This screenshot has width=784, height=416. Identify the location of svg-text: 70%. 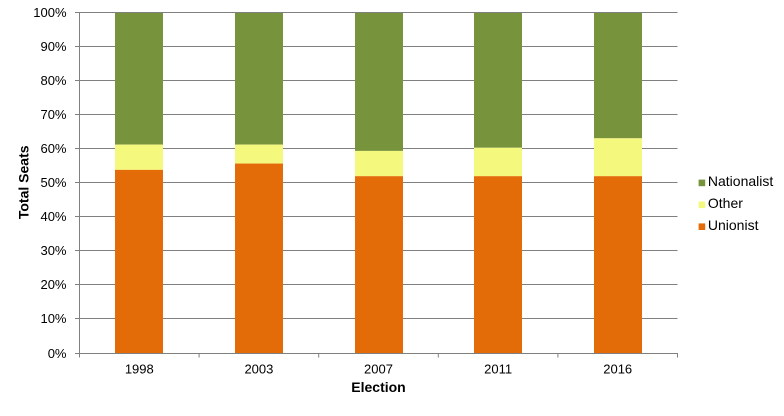
(53, 114).